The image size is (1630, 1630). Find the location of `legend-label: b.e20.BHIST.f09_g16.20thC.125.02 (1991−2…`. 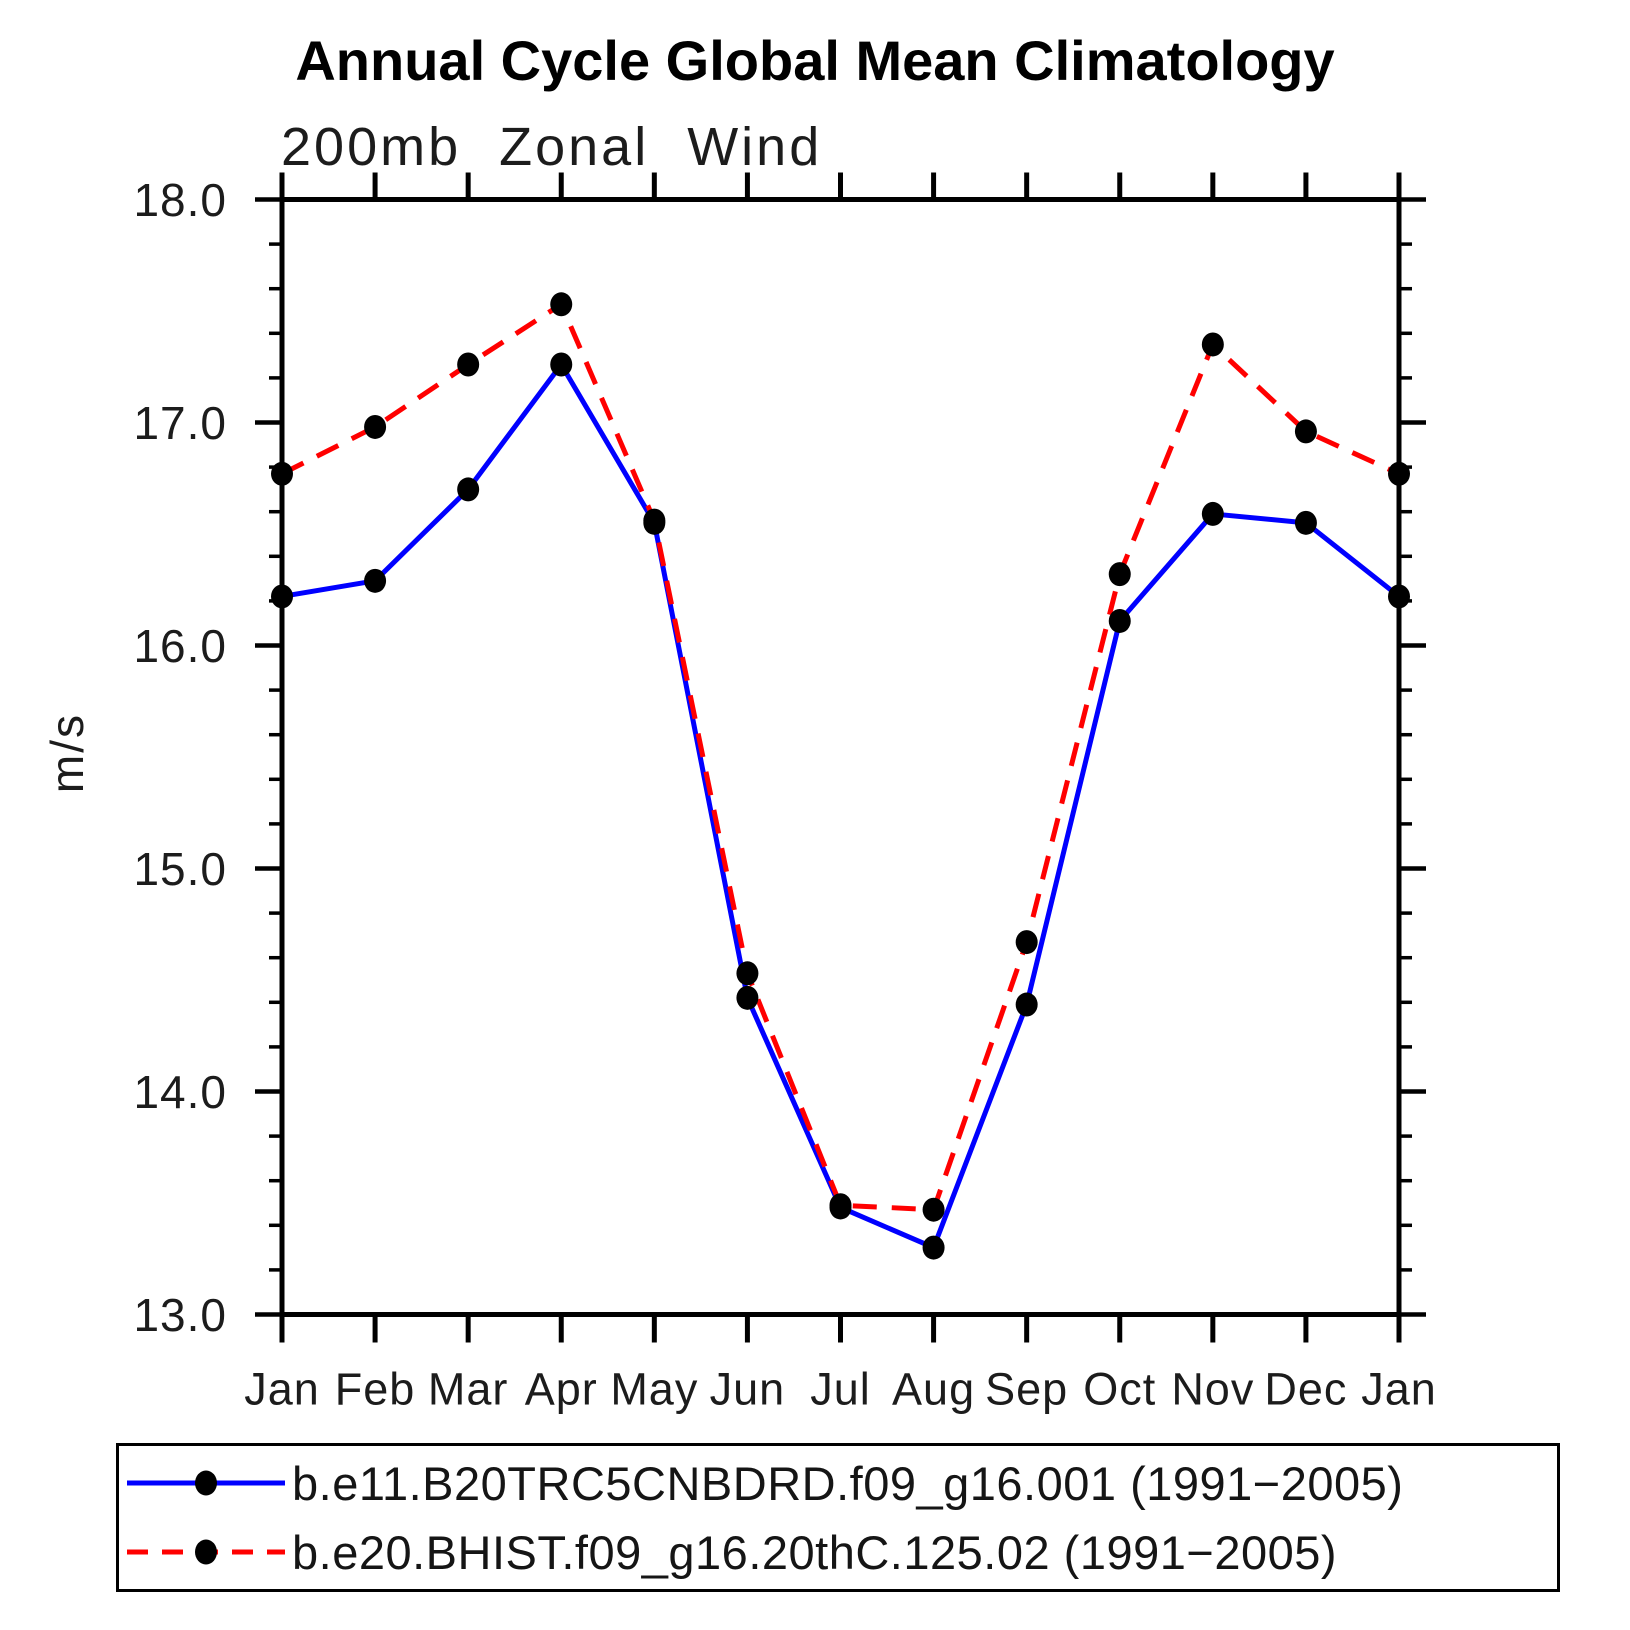

legend-label: b.e20.BHIST.f09_g16.20thC.125.02 (1991−2… is located at coordinates (815, 1552).